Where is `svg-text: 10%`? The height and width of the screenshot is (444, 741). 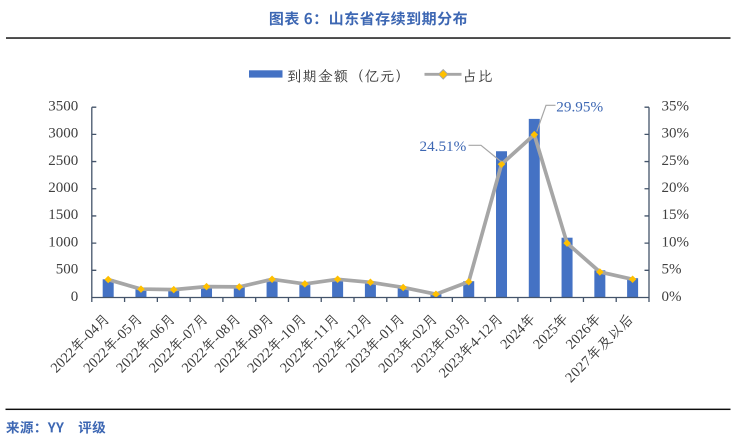 svg-text: 10% is located at coordinates (676, 242).